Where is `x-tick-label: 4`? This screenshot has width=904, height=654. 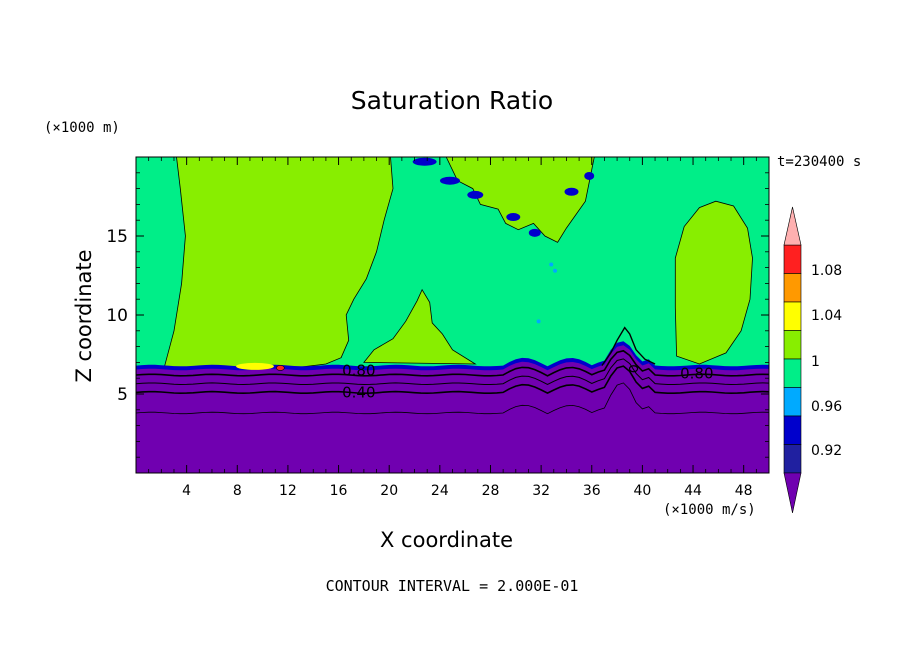 x-tick-label: 4 is located at coordinates (186, 491).